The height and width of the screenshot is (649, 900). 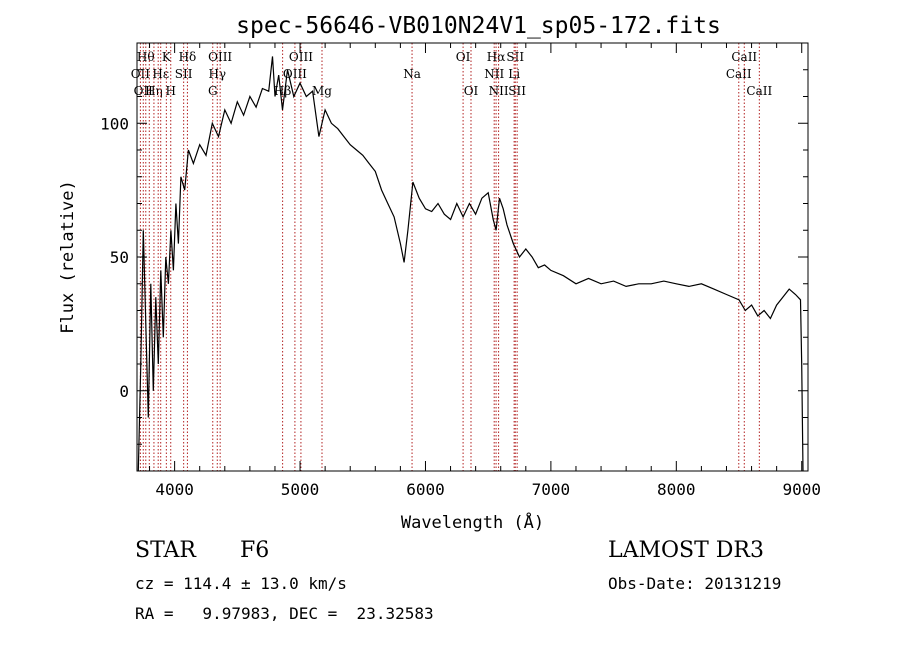 What do you see at coordinates (676, 489) in the screenshot?
I see `x-tick-label: 8000` at bounding box center [676, 489].